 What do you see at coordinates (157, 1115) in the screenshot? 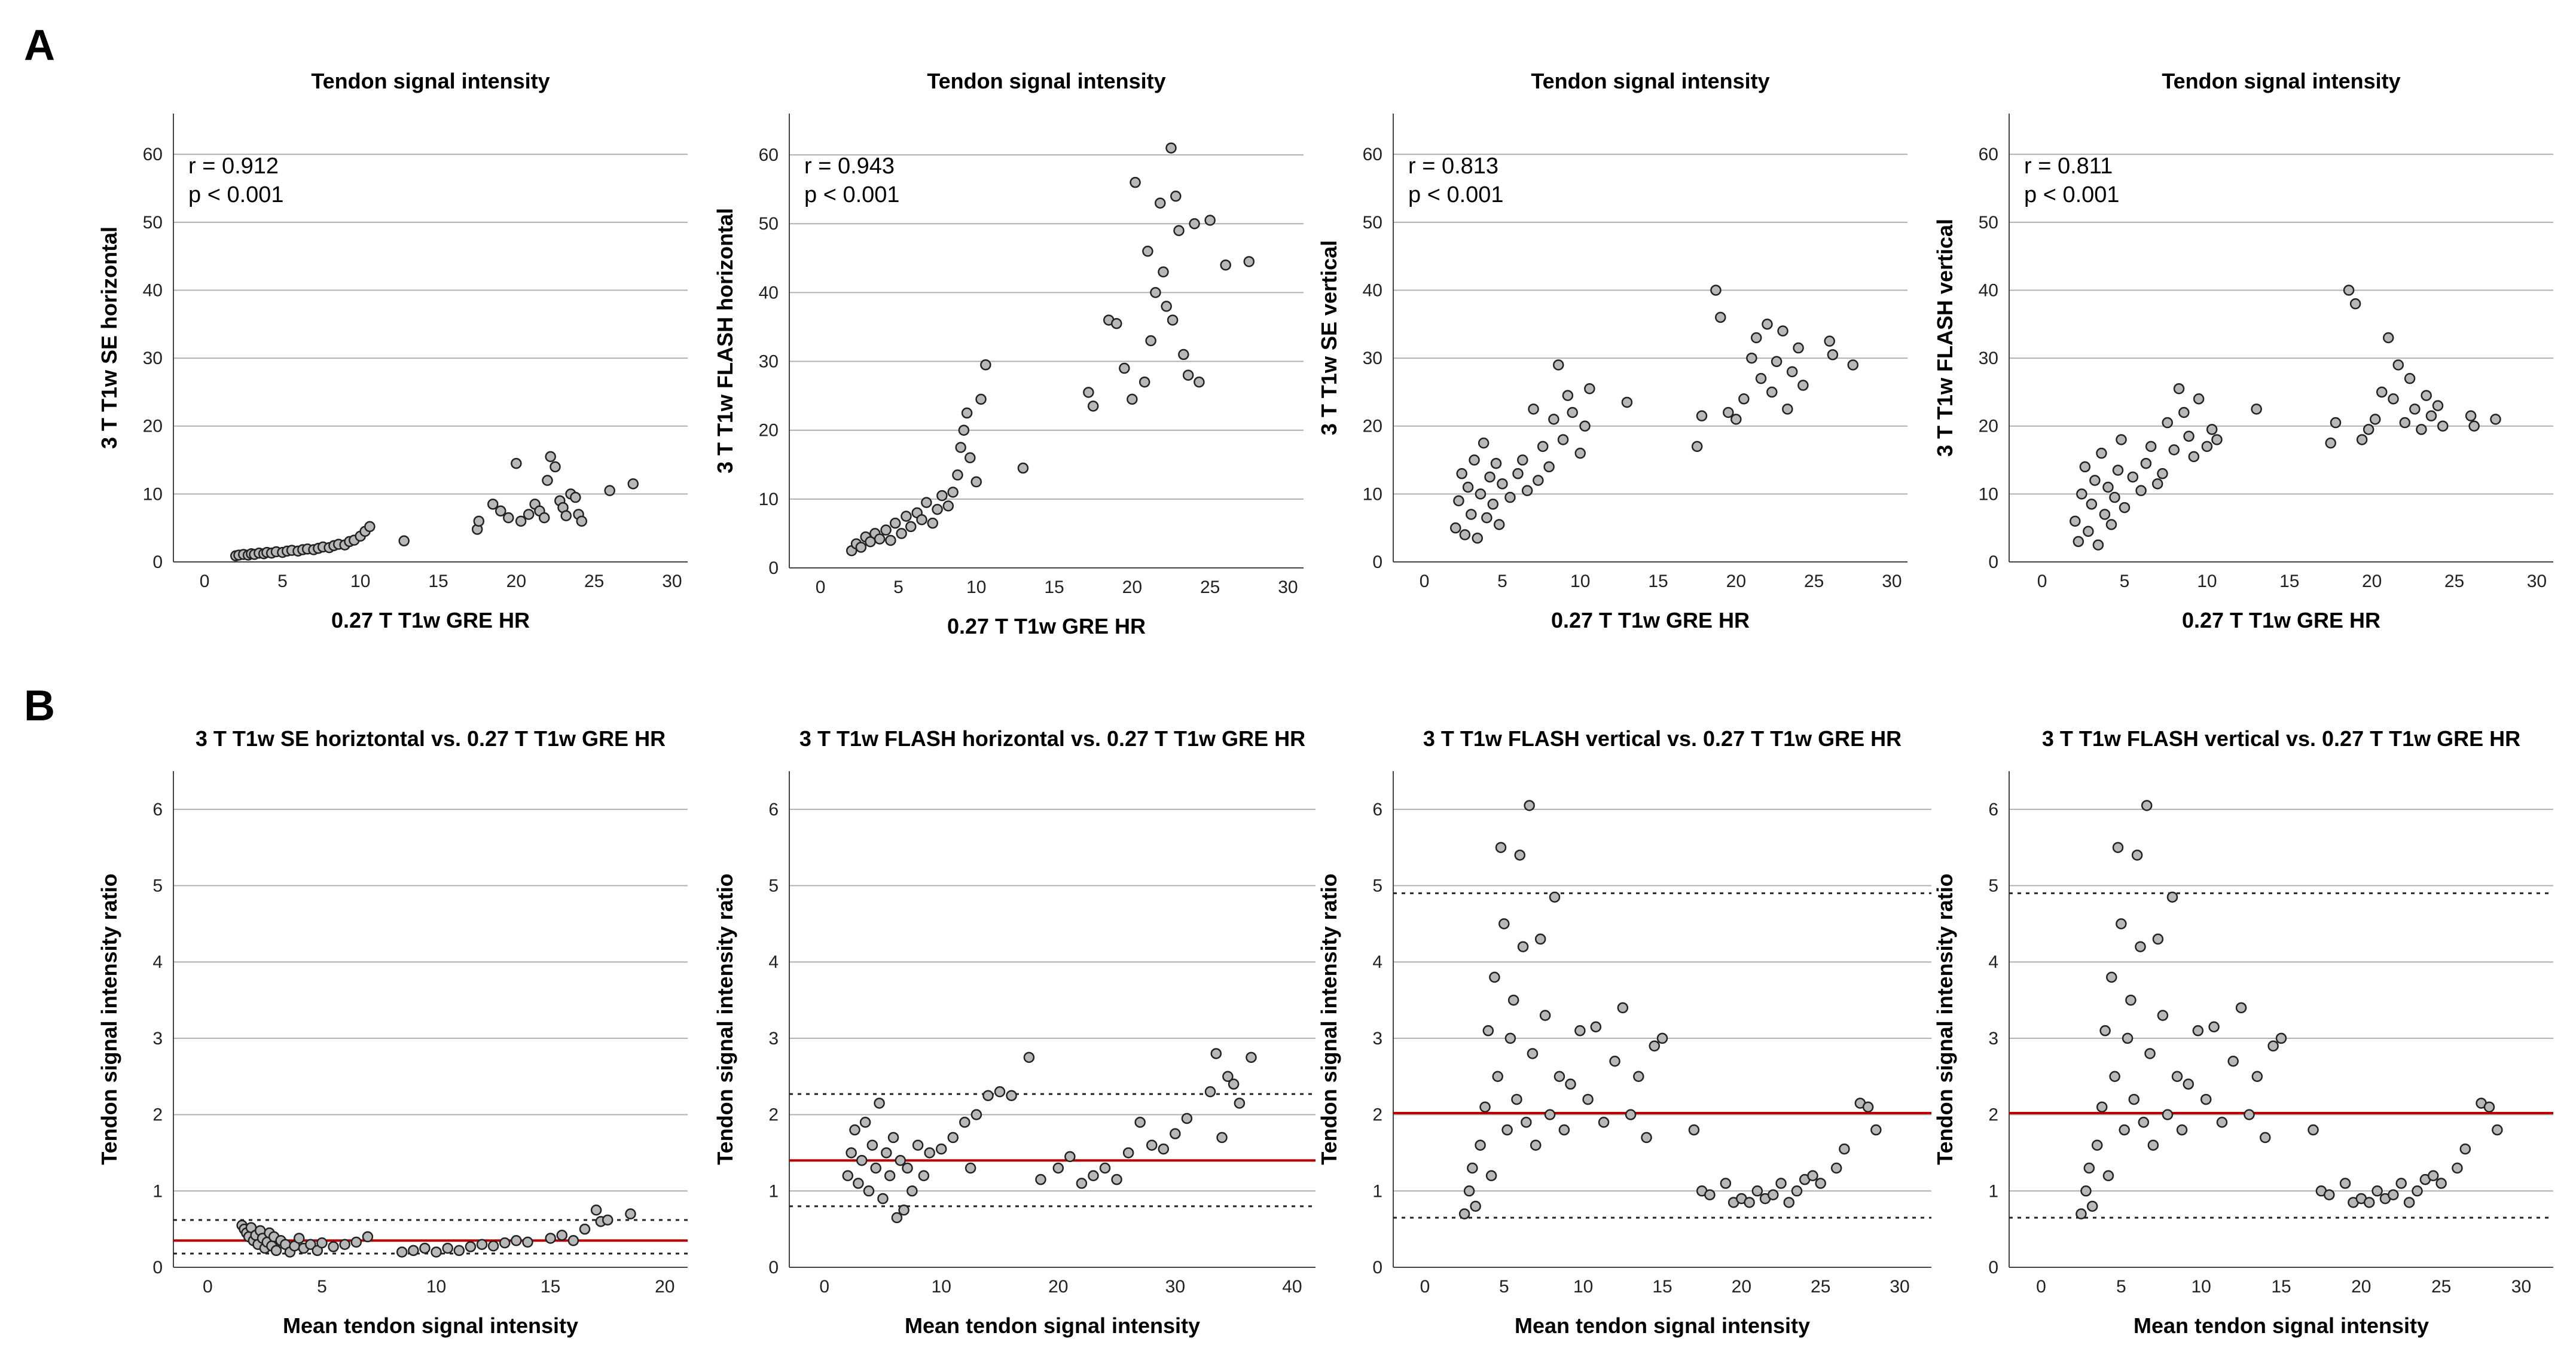
I see `y-tick-label: 2` at bounding box center [157, 1115].